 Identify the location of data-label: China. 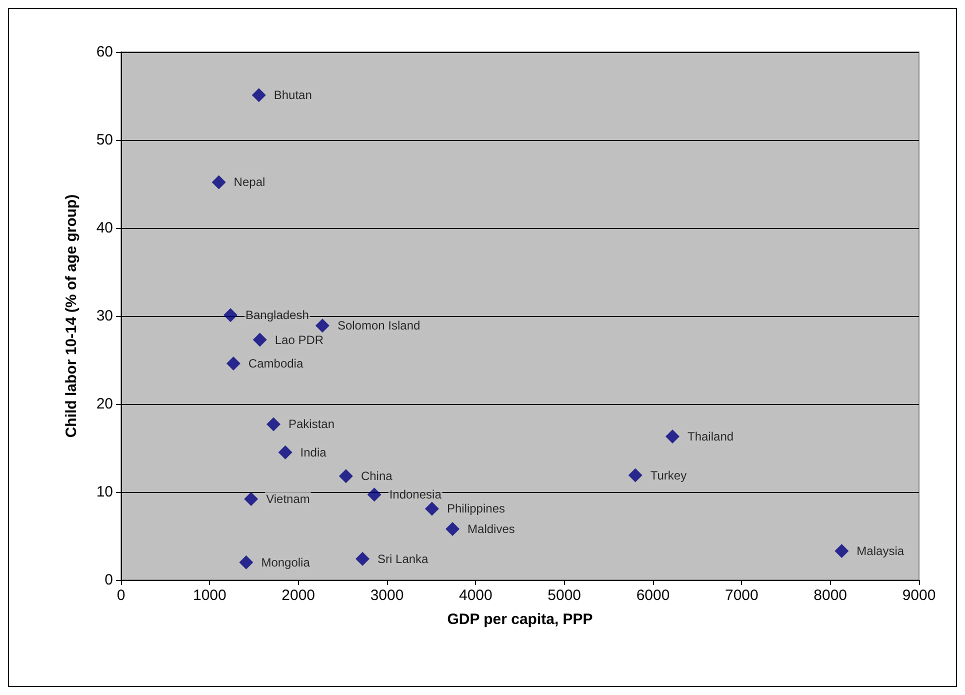
(376, 476).